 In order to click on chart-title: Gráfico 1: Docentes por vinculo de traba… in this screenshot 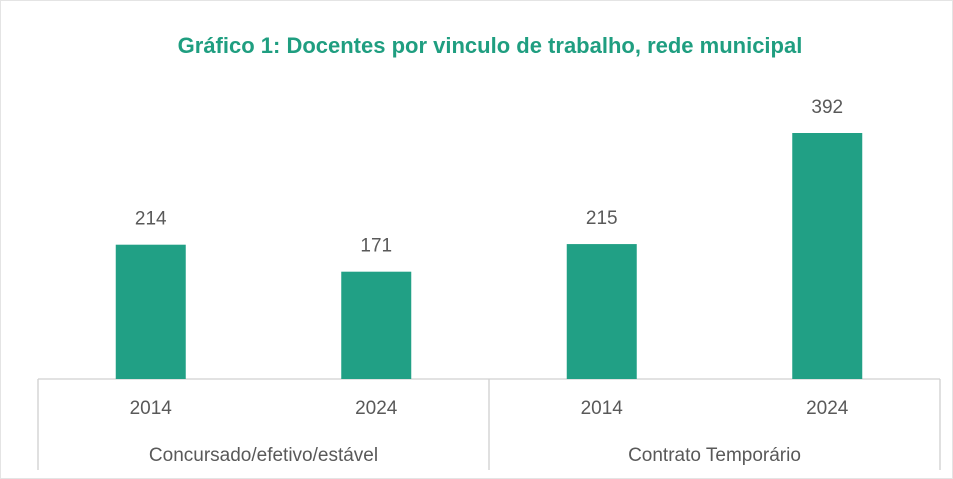, I will do `click(490, 45)`.